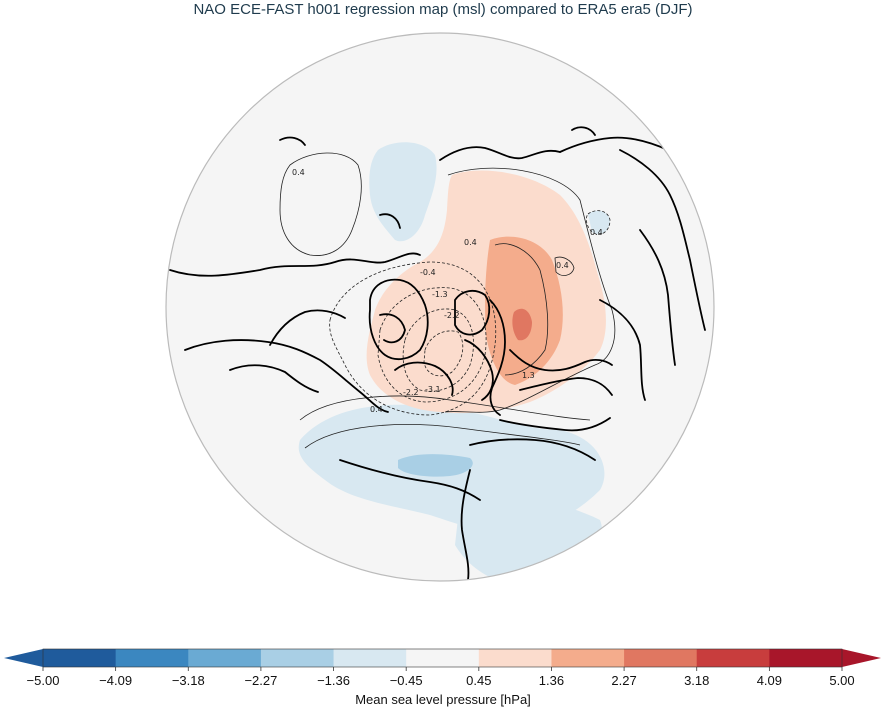 This screenshot has height=708, width=886. Describe the element at coordinates (43, 680) in the screenshot. I see `colorbar-tick-label: −5.00` at that location.